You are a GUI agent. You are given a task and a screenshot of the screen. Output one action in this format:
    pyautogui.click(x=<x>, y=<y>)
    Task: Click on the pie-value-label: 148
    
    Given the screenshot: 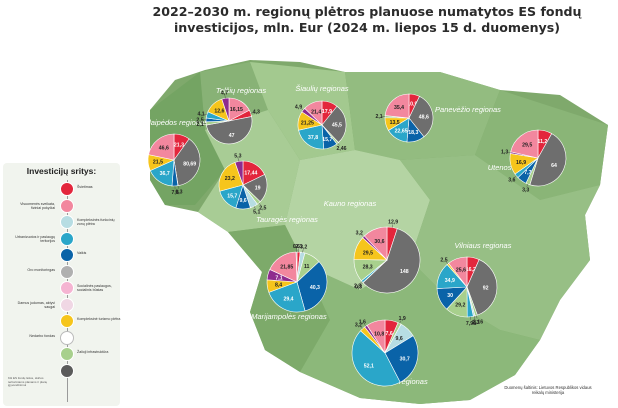 What is the action you would take?
    pyautogui.click(x=404, y=272)
    